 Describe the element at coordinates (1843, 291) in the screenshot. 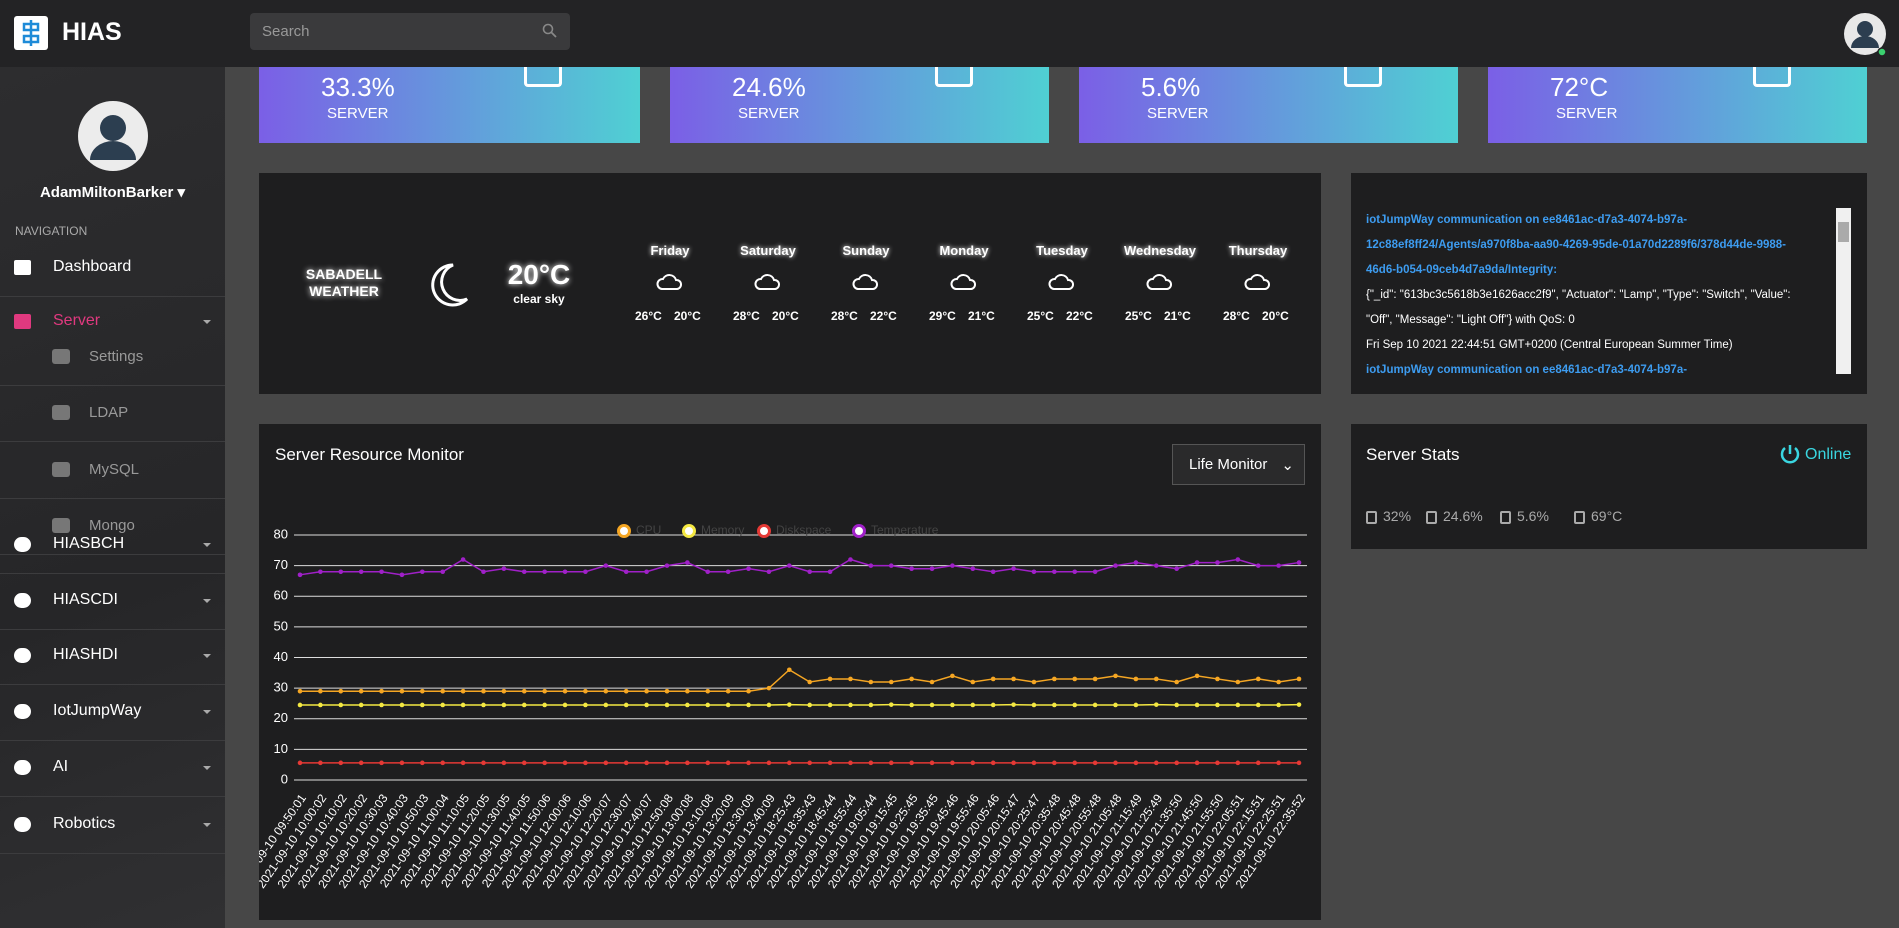

I see `scrollbar` at that location.